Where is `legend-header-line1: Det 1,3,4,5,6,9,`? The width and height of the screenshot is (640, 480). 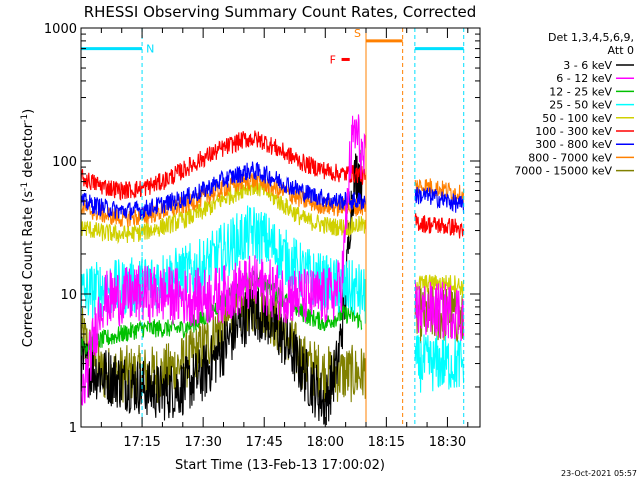 legend-header-line1: Det 1,3,4,5,6,9, is located at coordinates (591, 37).